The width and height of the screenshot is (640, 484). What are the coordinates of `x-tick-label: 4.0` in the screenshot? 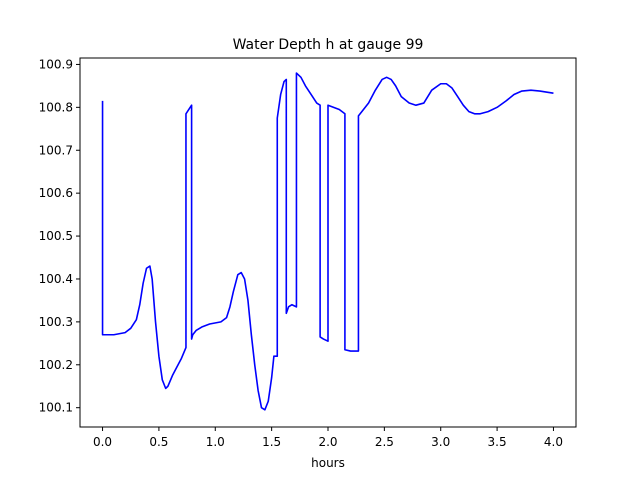 It's located at (553, 442).